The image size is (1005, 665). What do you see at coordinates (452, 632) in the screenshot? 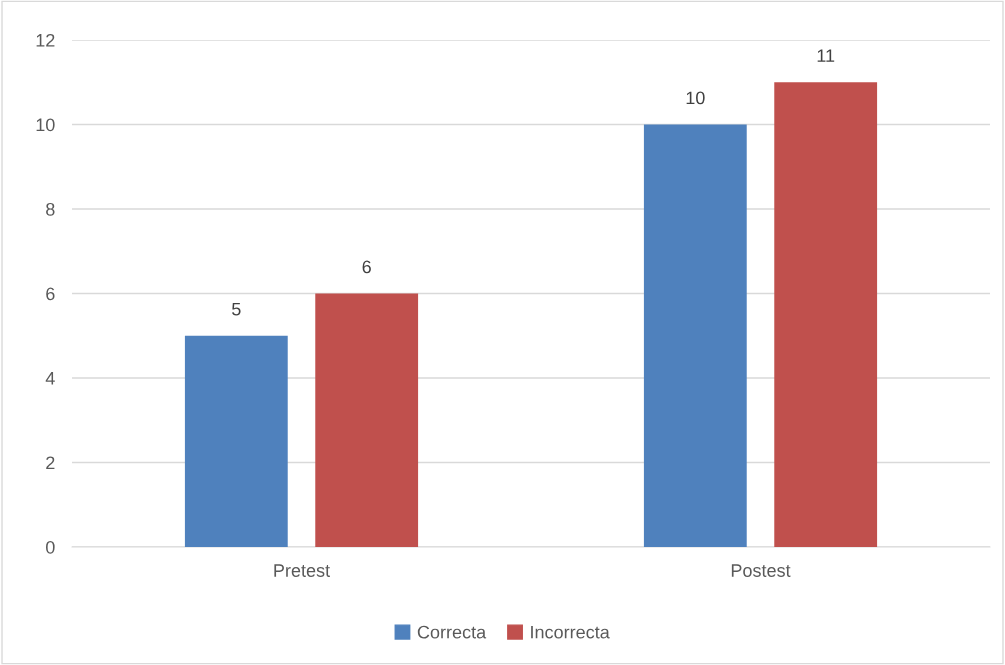
I see `legend-label: Correcta` at bounding box center [452, 632].